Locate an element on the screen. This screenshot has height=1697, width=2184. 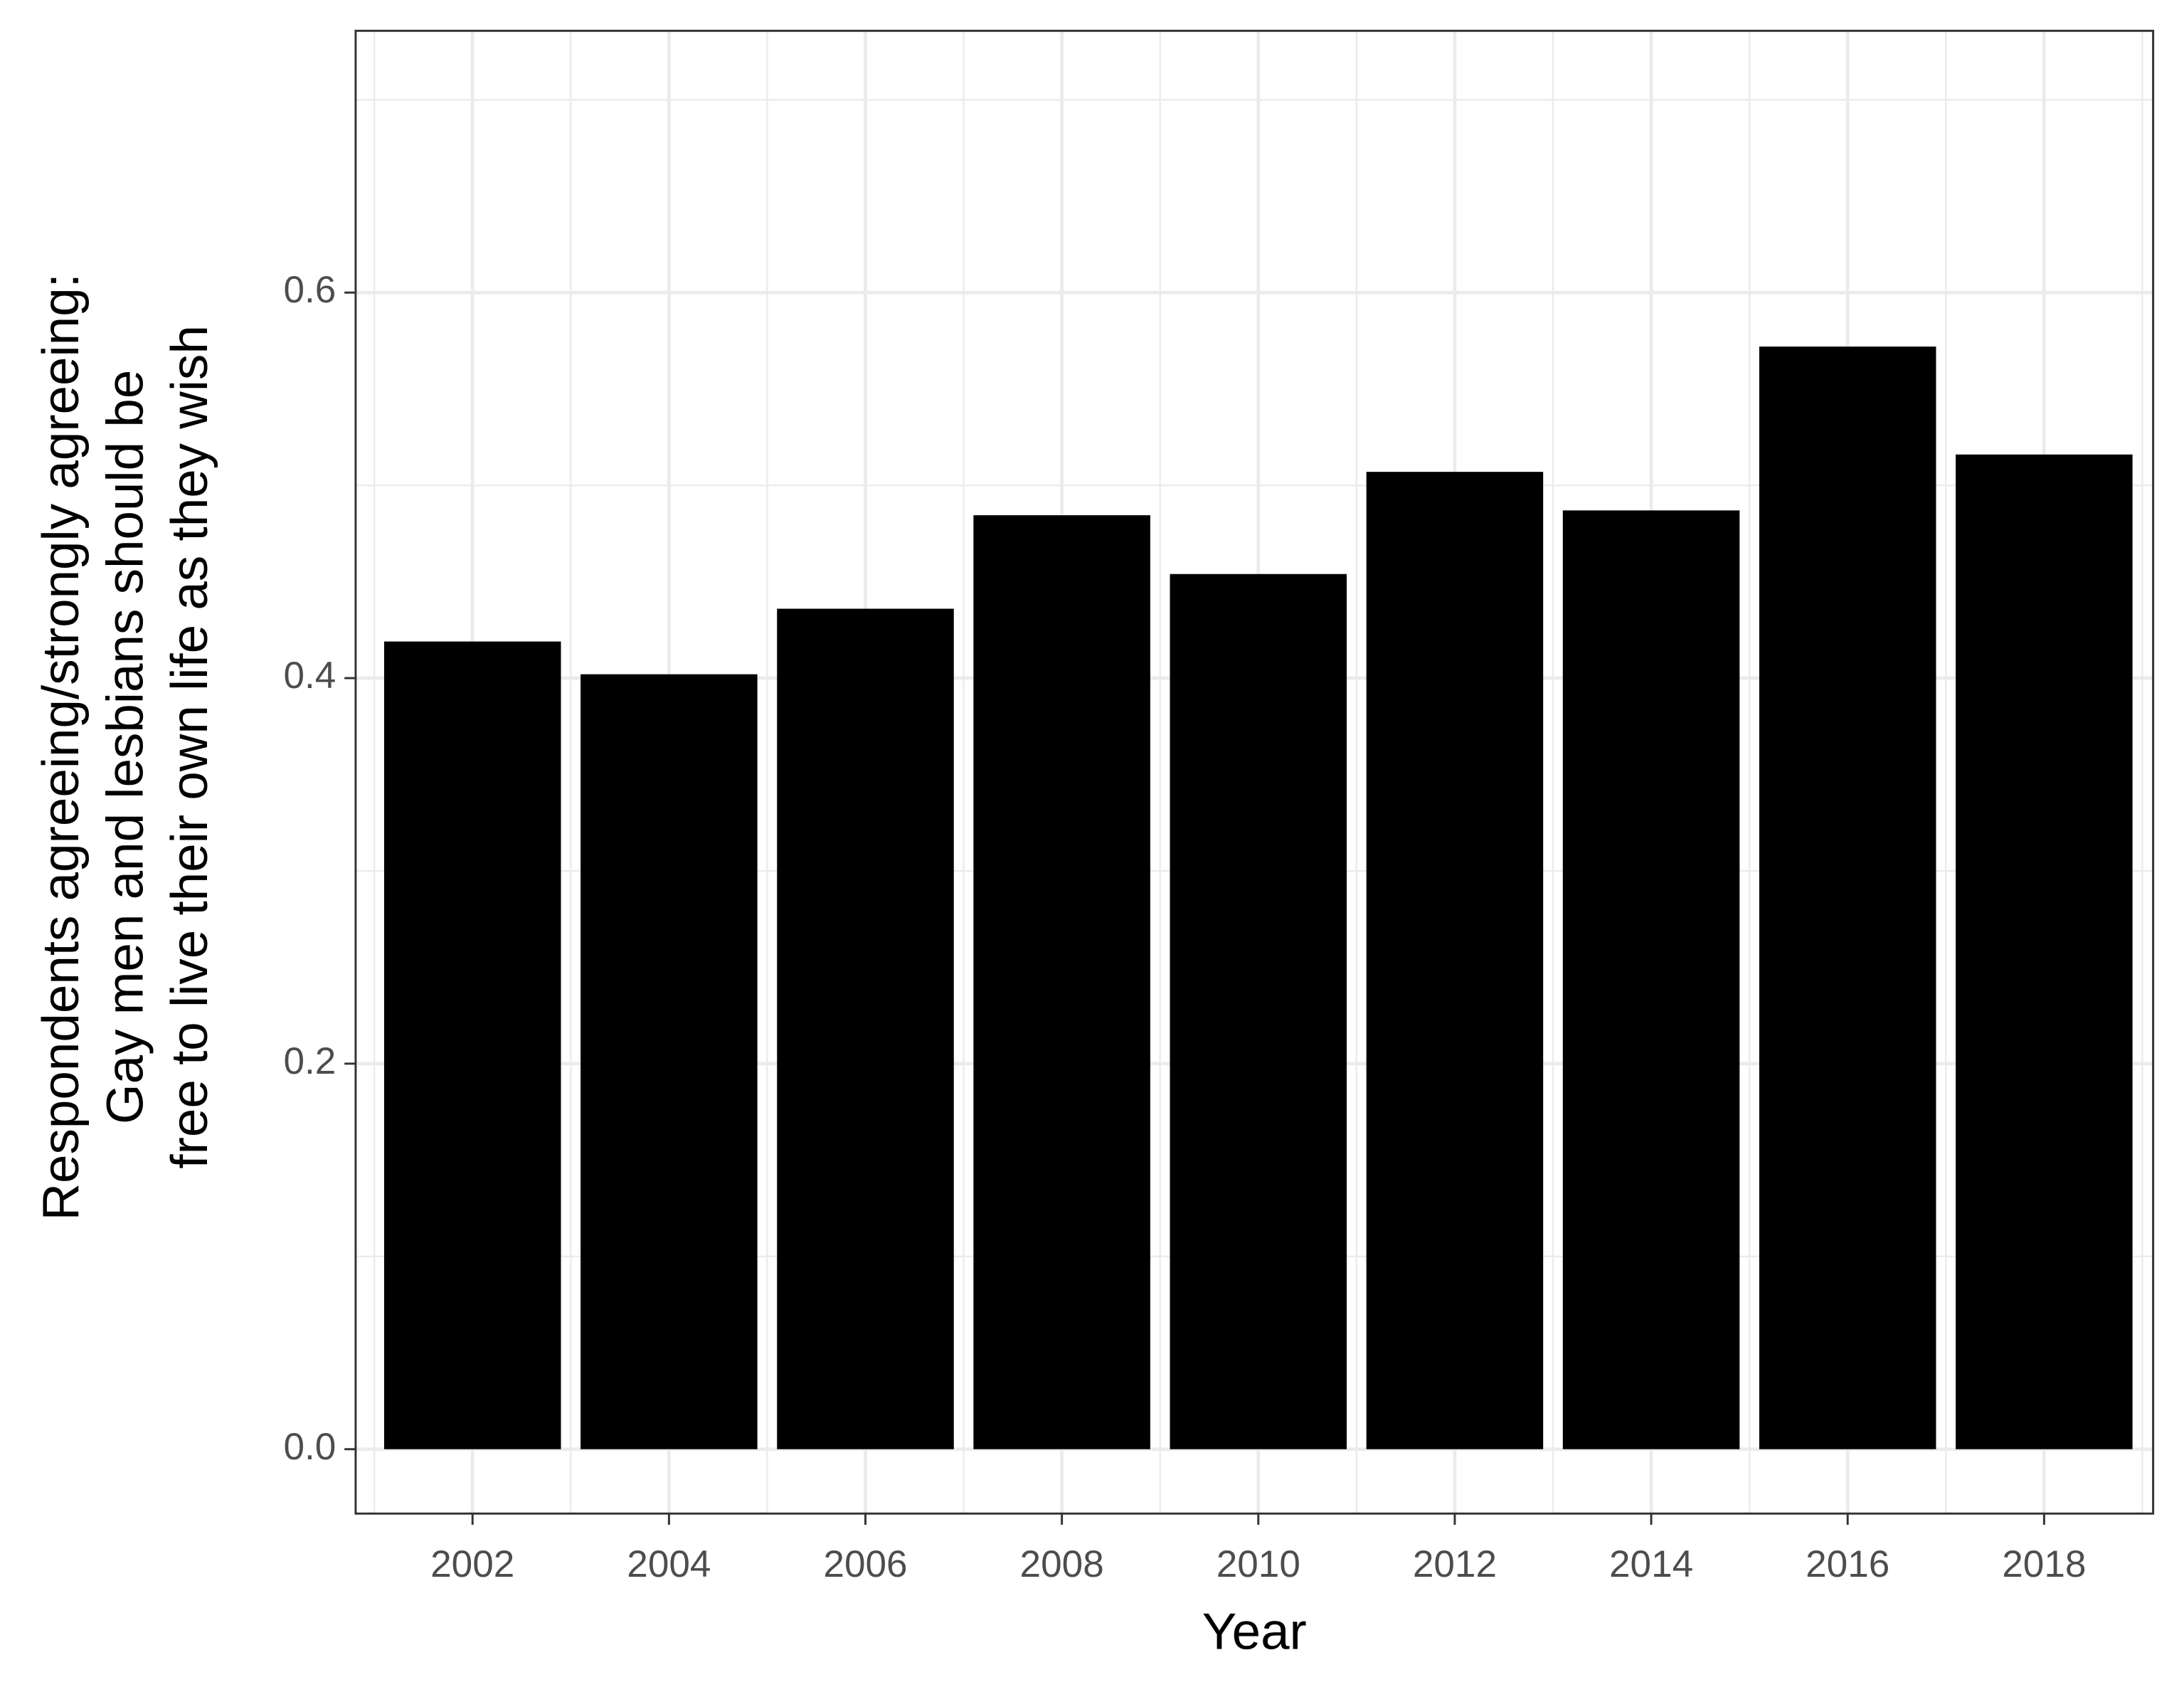
x-tick-label: 2010 is located at coordinates (1258, 1564).